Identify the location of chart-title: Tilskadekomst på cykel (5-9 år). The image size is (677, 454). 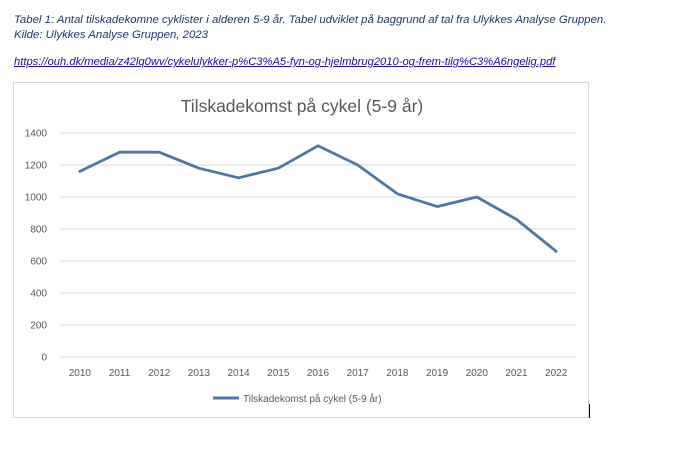
(302, 106).